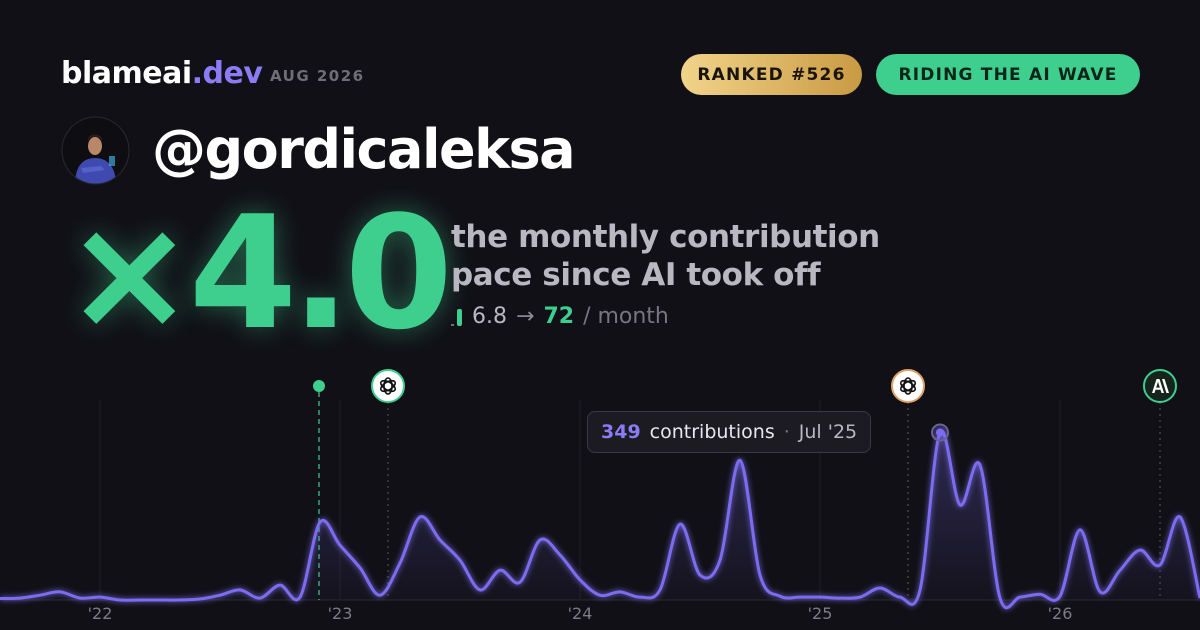  Describe the element at coordinates (126, 73) in the screenshot. I see `brand-name: blameai` at that location.